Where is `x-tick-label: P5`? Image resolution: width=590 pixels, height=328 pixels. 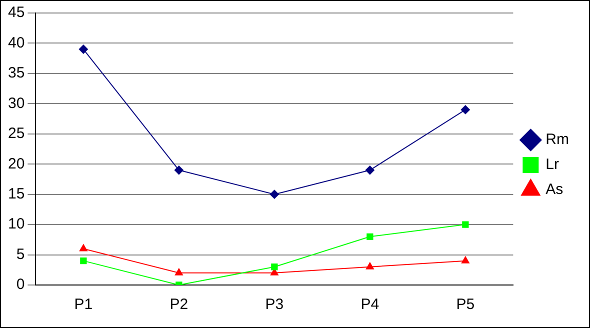
x-tick-label: P5 is located at coordinates (465, 305).